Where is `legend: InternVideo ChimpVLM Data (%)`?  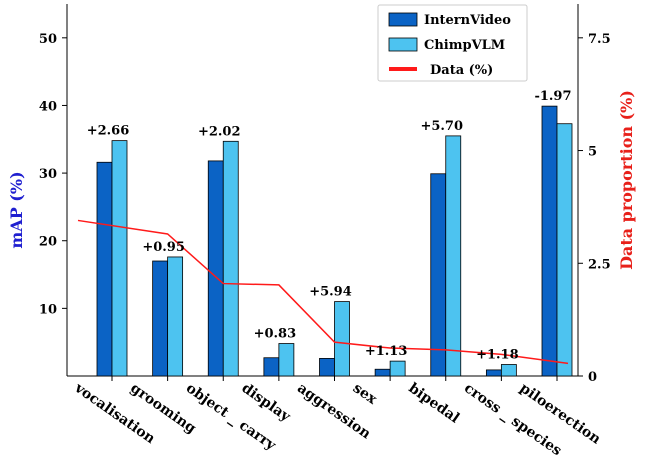
legend: InternVideo ChimpVLM Data (%) is located at coordinates (452, 43).